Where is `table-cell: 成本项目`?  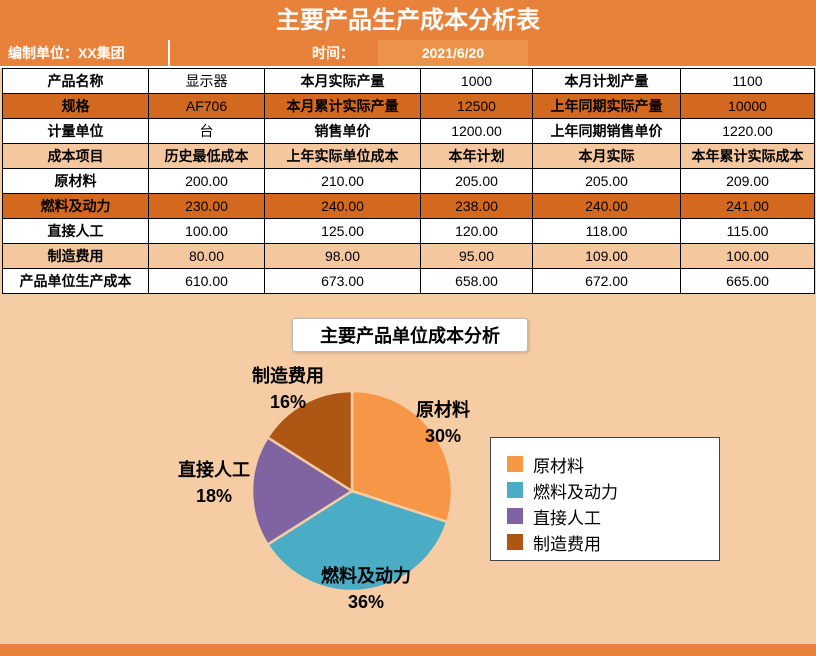 table-cell: 成本项目 is located at coordinates (75, 156).